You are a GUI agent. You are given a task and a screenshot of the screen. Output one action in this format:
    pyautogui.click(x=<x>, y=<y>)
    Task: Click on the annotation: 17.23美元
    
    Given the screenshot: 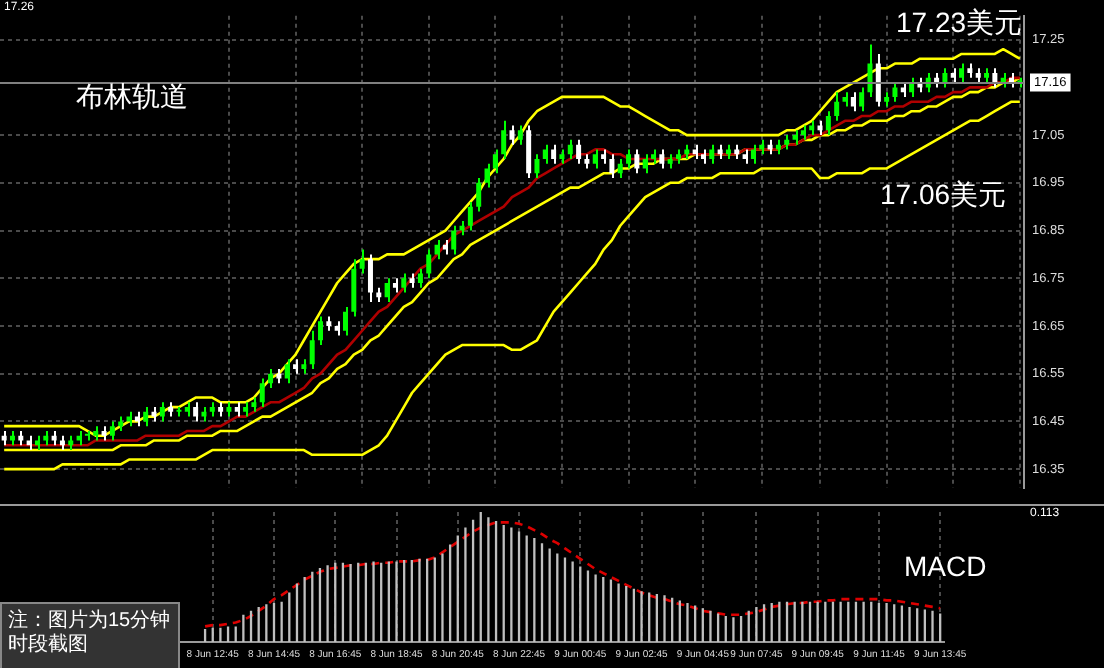 What is the action you would take?
    pyautogui.click(x=959, y=22)
    